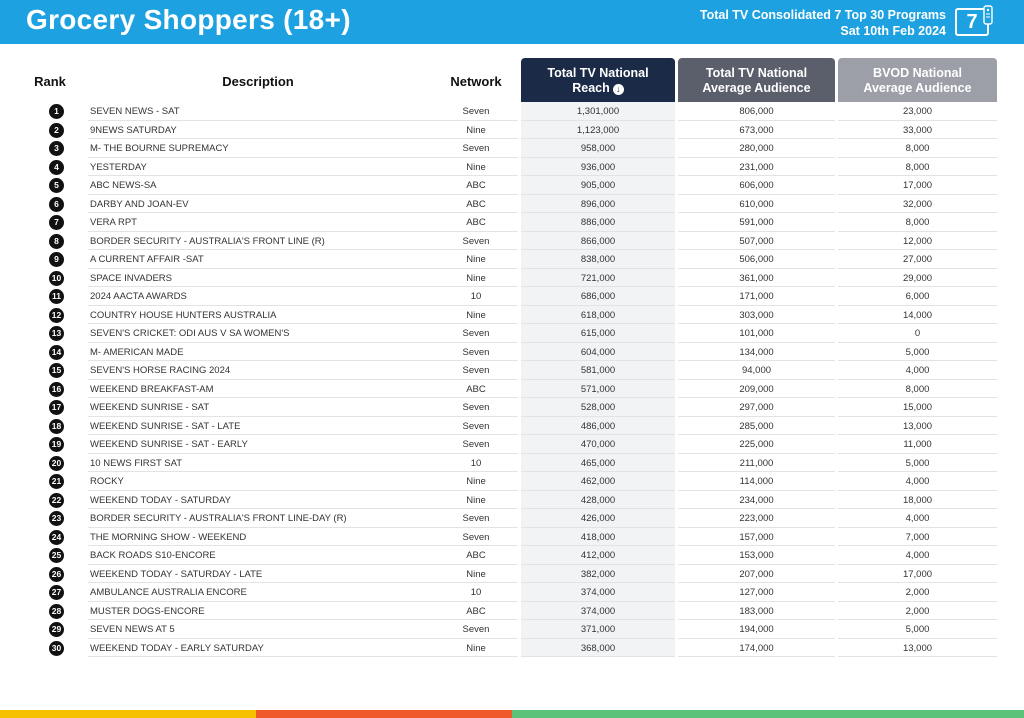  What do you see at coordinates (598, 425) in the screenshot?
I see `reach-cell: 486,000` at bounding box center [598, 425].